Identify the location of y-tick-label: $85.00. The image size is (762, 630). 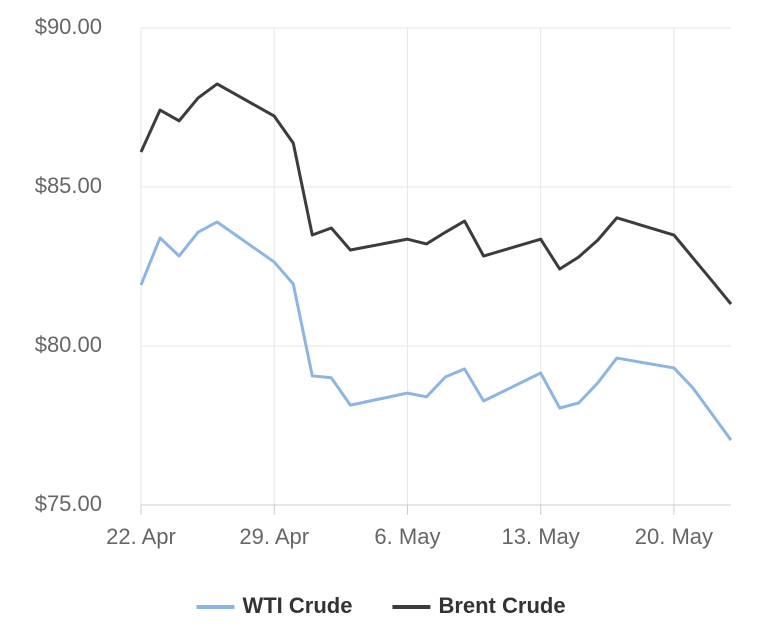
(68, 185).